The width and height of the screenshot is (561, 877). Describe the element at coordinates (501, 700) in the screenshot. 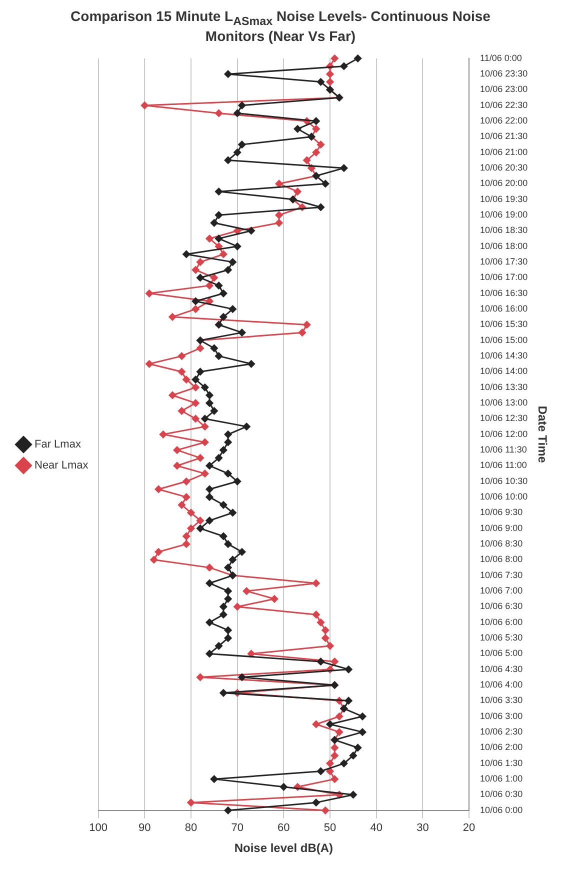

I see `y-tick-label: 10/06 3:30` at that location.